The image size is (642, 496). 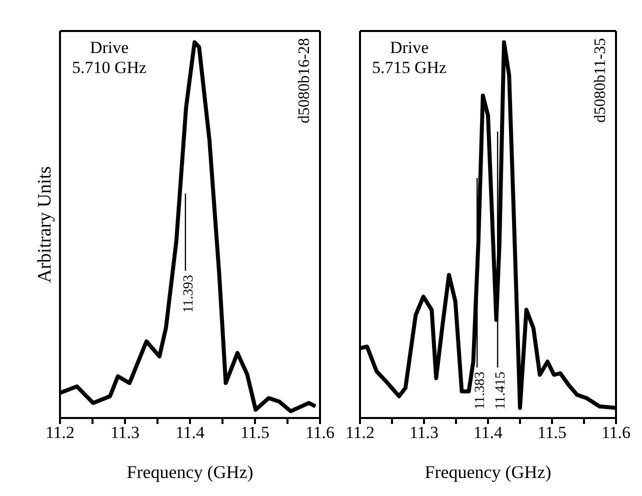 I want to click on annotation: Drive 5.710 GHz, so click(x=109, y=58).